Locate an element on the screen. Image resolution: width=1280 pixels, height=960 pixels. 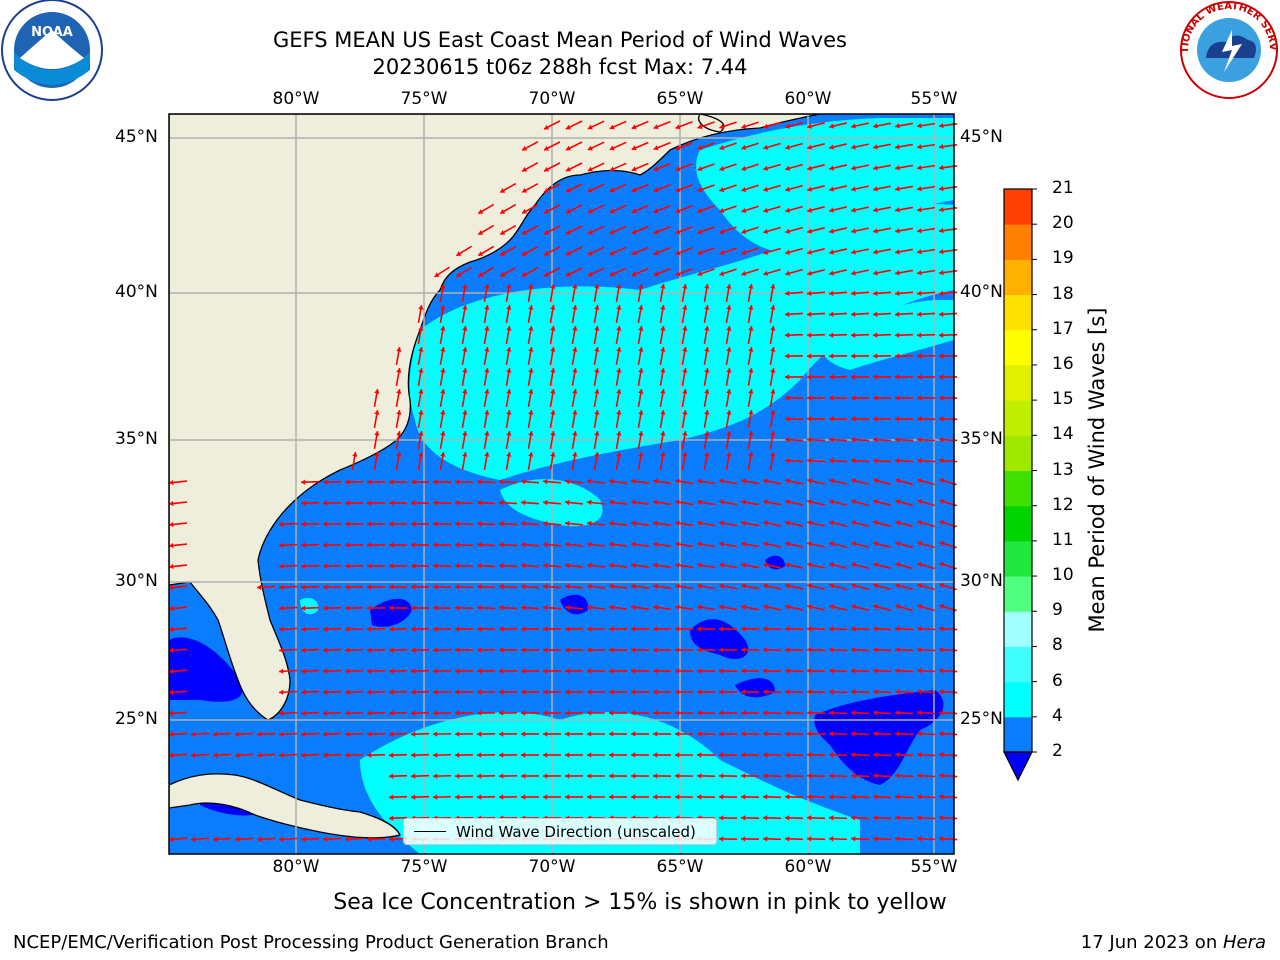
colorbar-segment is located at coordinates (1018, 207).